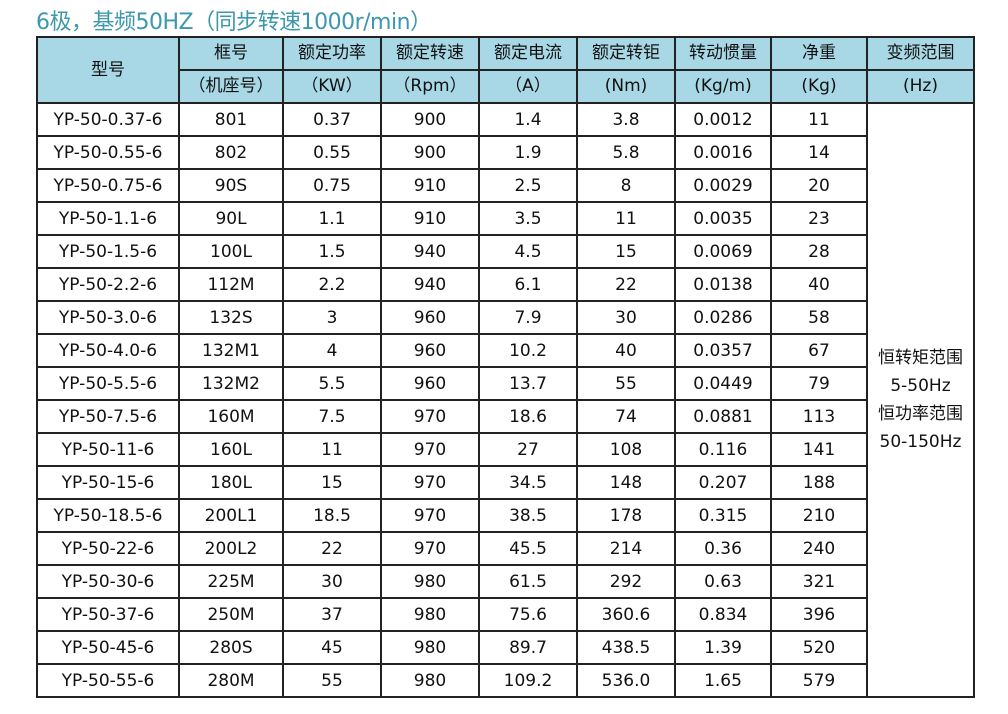 This screenshot has height=714, width=1008. I want to click on column-header-unit: (Nm), so click(626, 86).